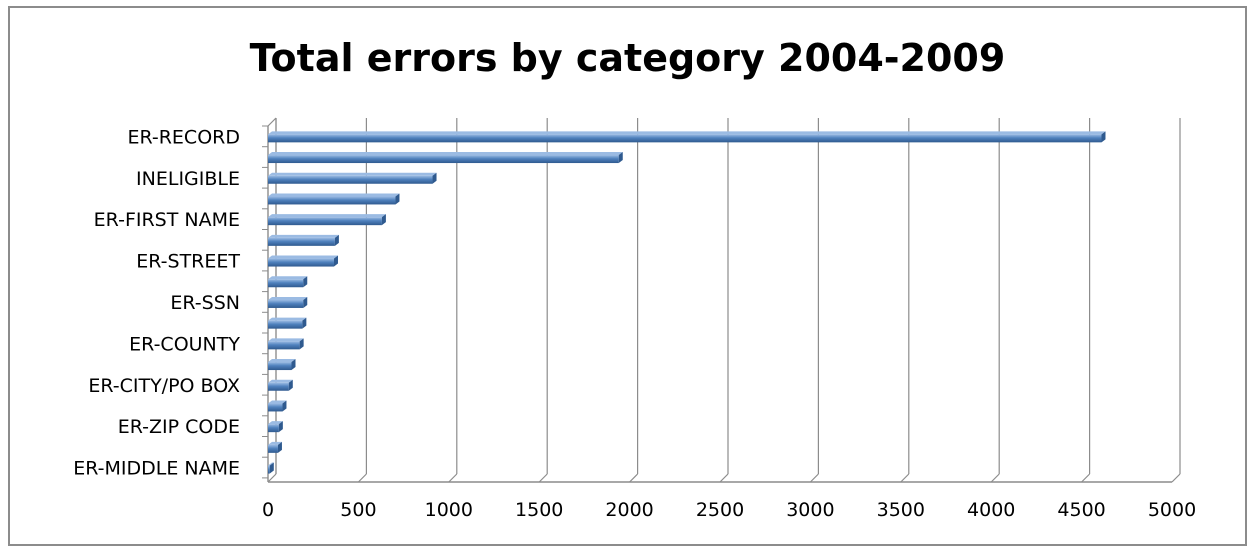  I want to click on x-tick-label: 1000, so click(449, 510).